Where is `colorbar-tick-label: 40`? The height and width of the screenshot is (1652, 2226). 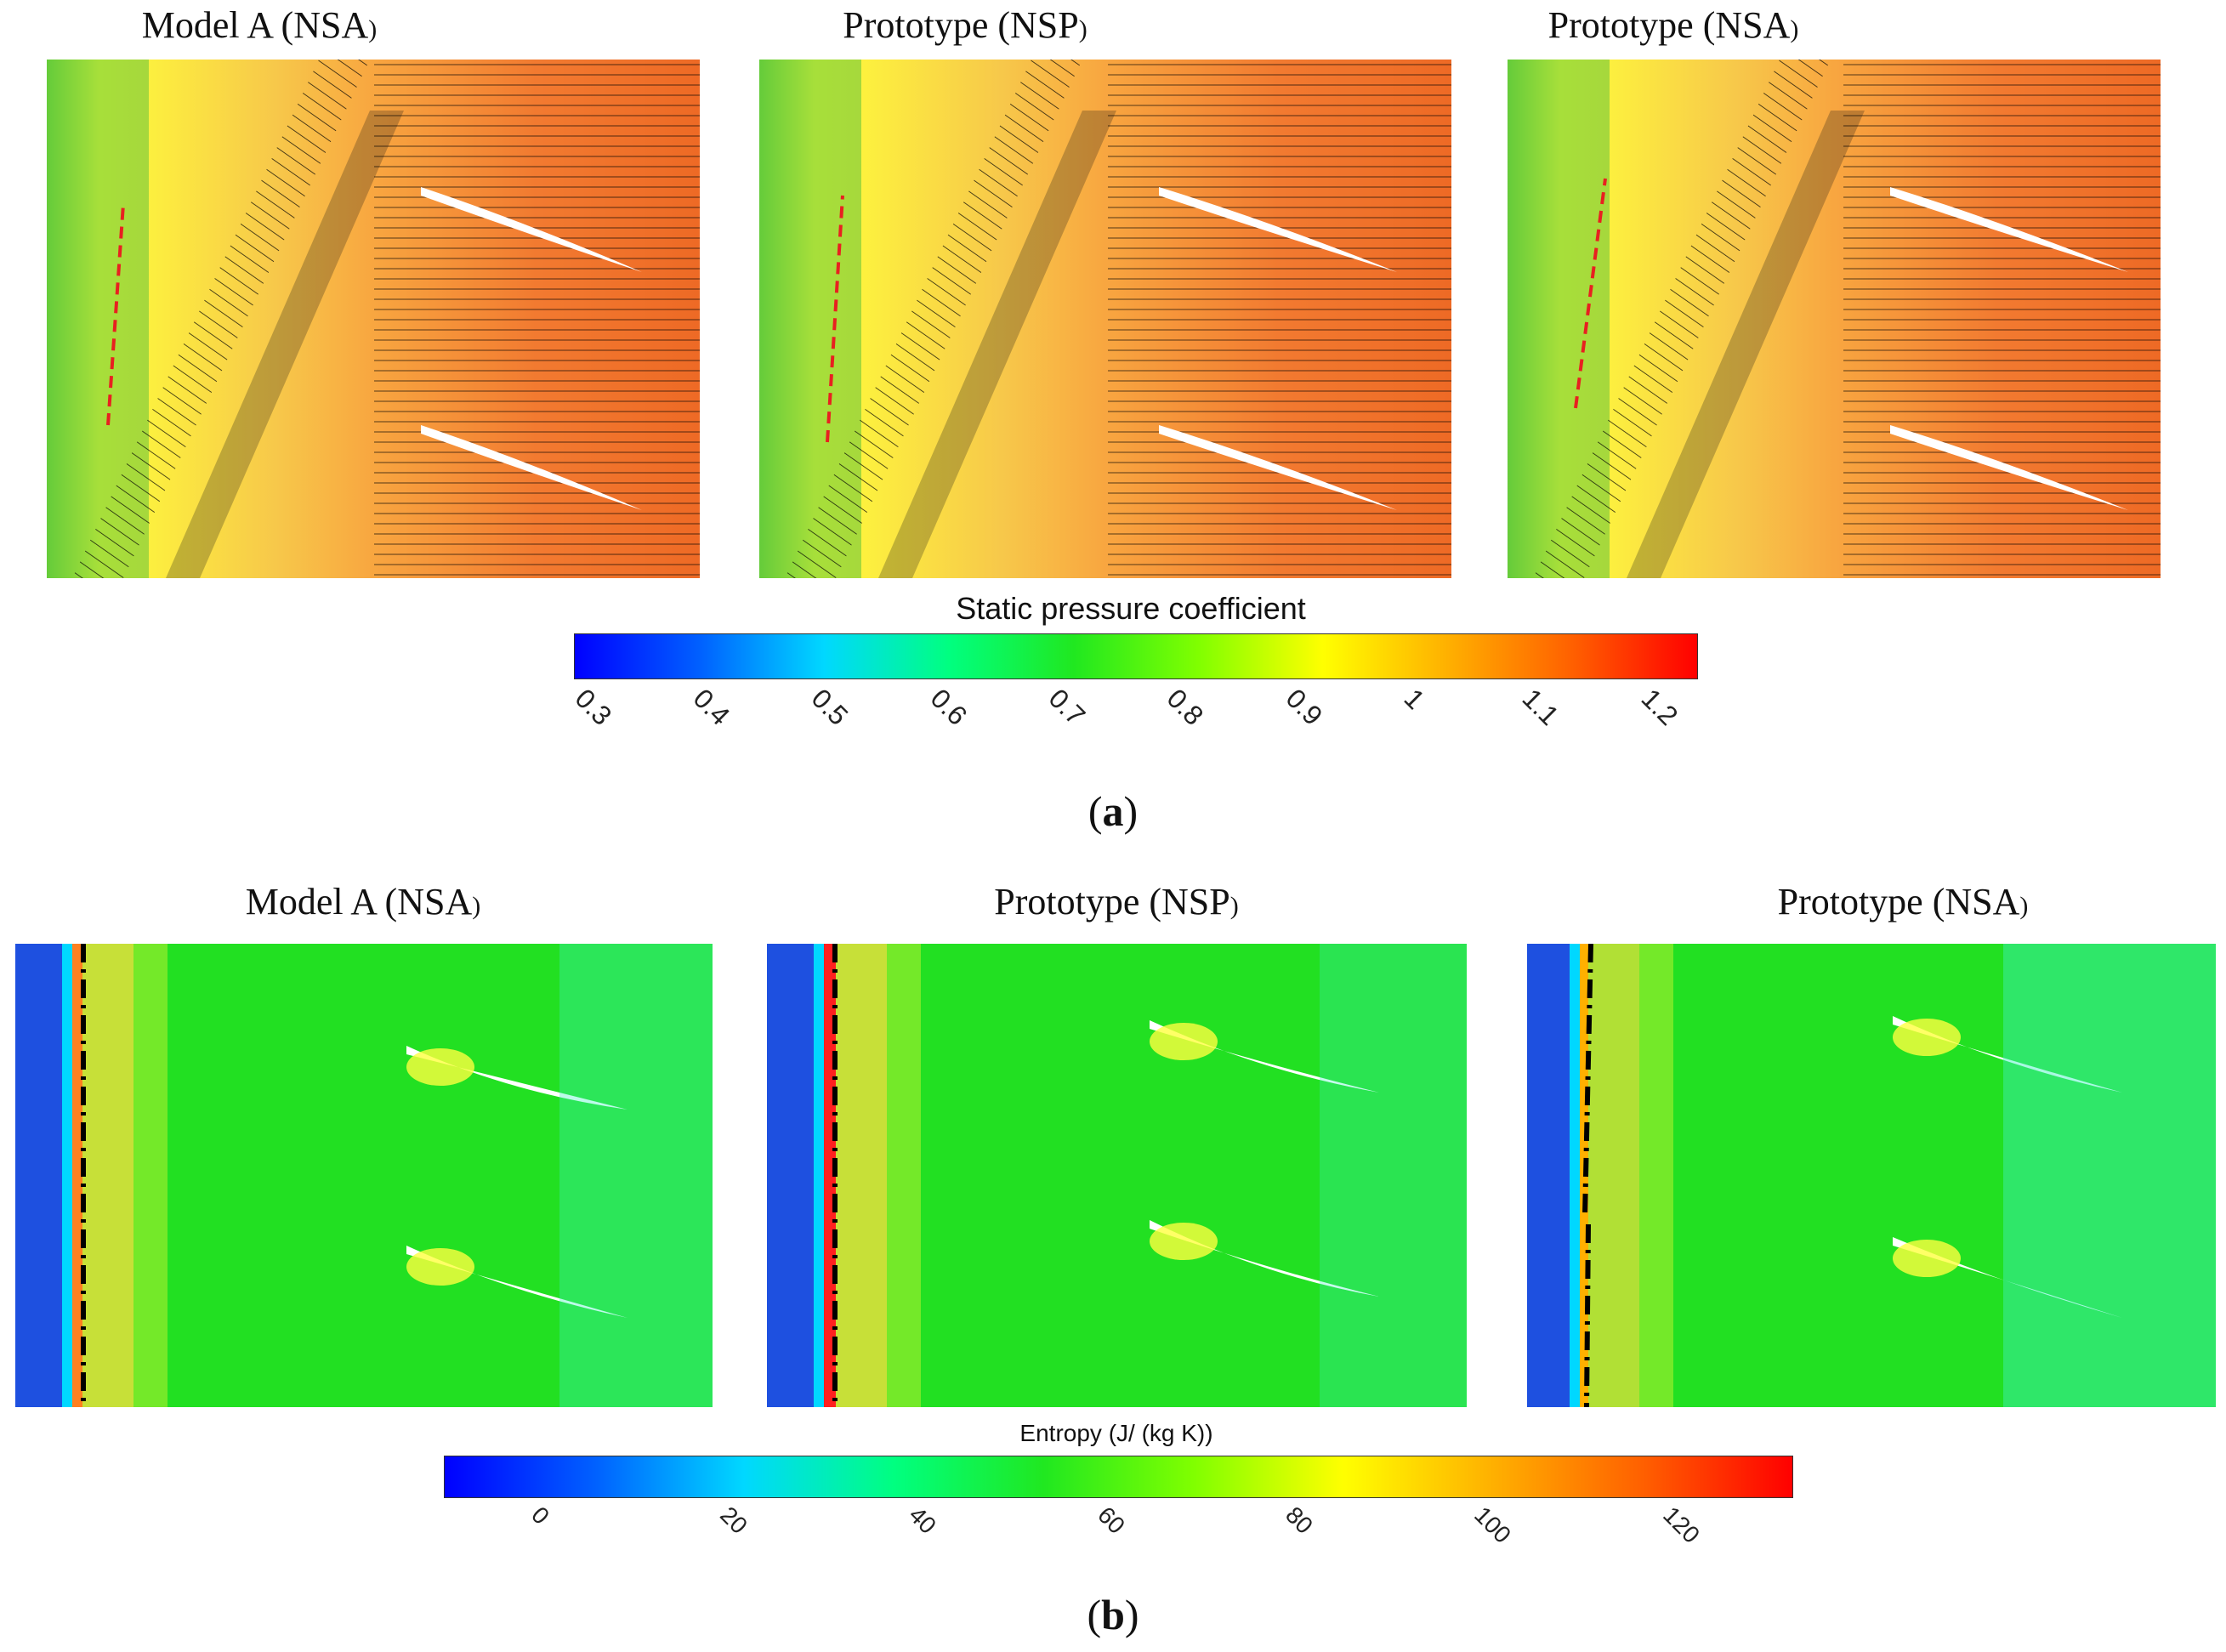 colorbar-tick-label: 40 is located at coordinates (922, 1520).